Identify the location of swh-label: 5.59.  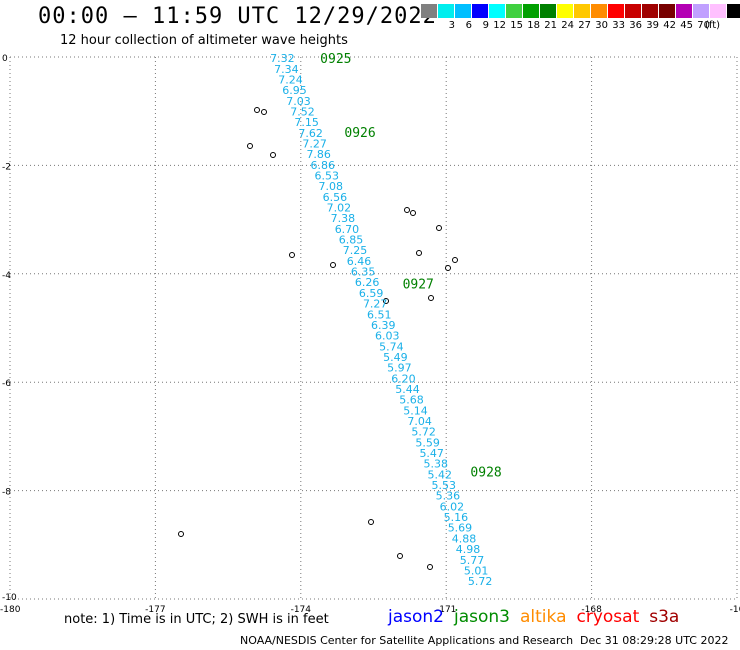
(427, 442).